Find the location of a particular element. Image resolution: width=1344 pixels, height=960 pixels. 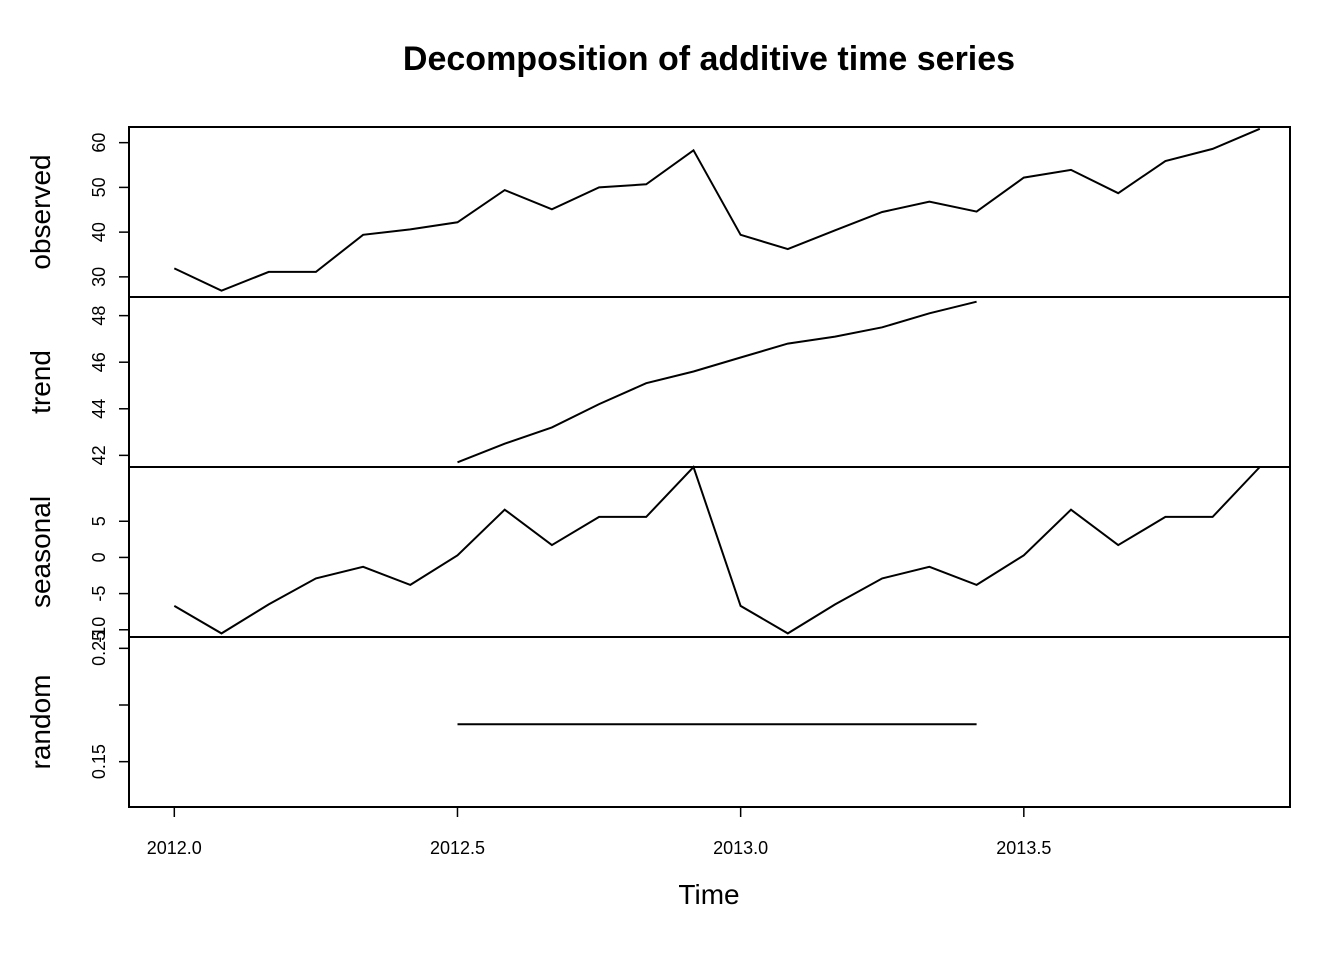

y-tick-label-trend-2: 46 is located at coordinates (99, 362).